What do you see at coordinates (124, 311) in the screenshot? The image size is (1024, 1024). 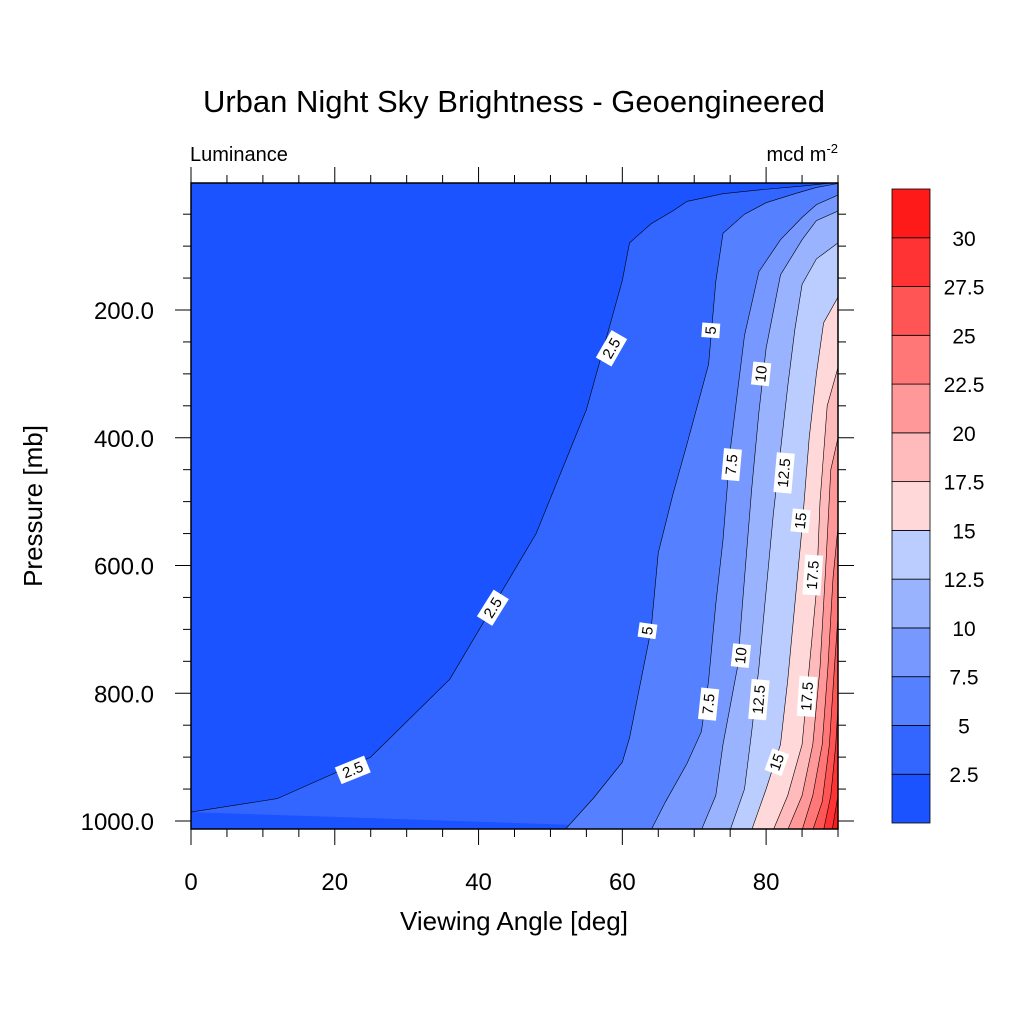 I see `y-tick-label: 200.0` at bounding box center [124, 311].